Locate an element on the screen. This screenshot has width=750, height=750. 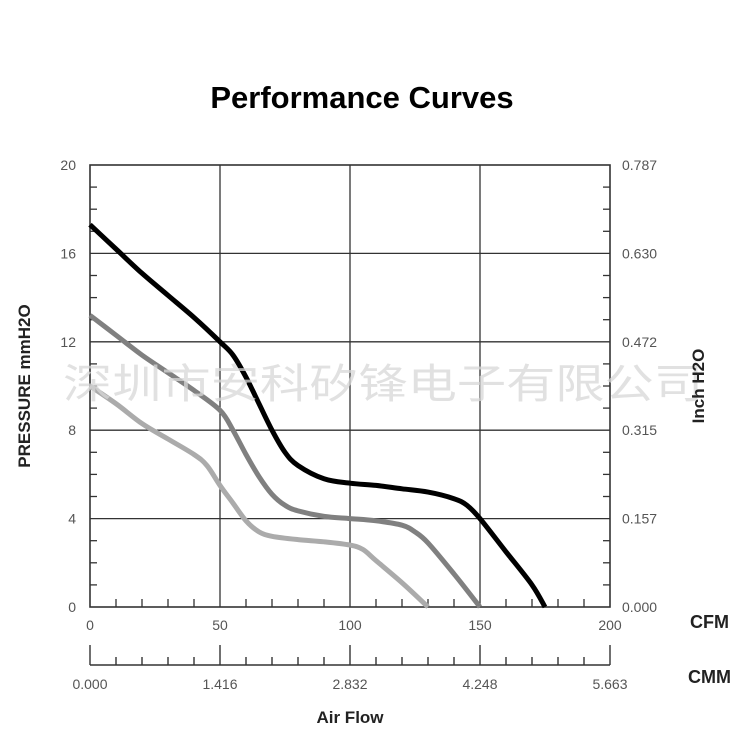
y-tick-label-right: 0.000 is located at coordinates (639, 607).